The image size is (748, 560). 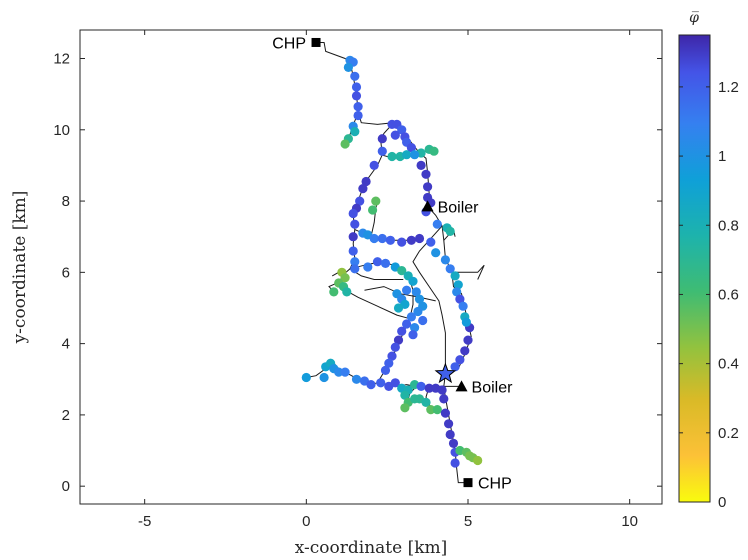 What do you see at coordinates (728, 294) in the screenshot?
I see `colorbar-tick-label: 0.6` at bounding box center [728, 294].